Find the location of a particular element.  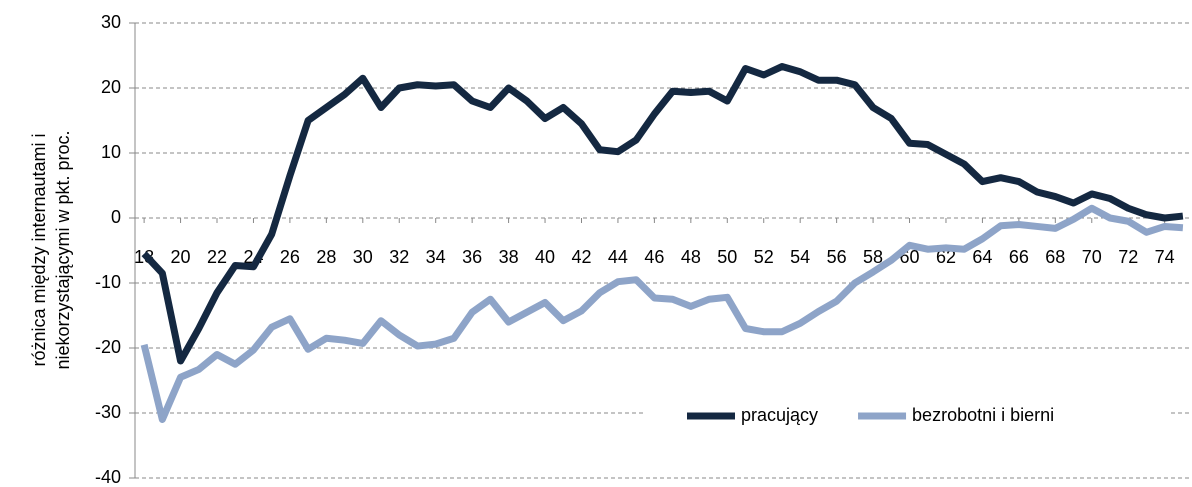

x-tick-label: 74 is located at coordinates (1165, 257).